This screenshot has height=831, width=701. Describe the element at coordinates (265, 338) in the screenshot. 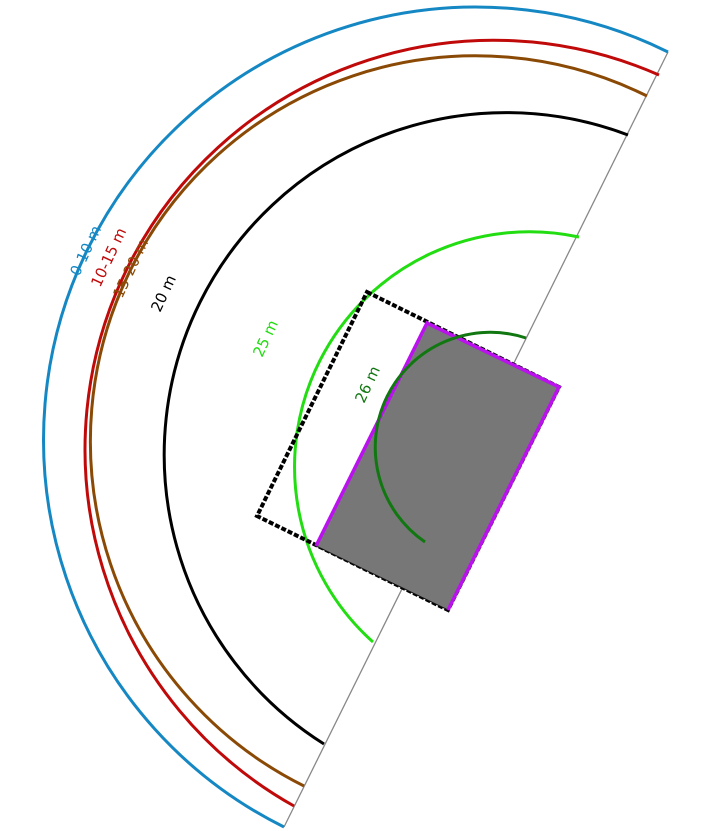

I see `label-25: 25 m` at that location.